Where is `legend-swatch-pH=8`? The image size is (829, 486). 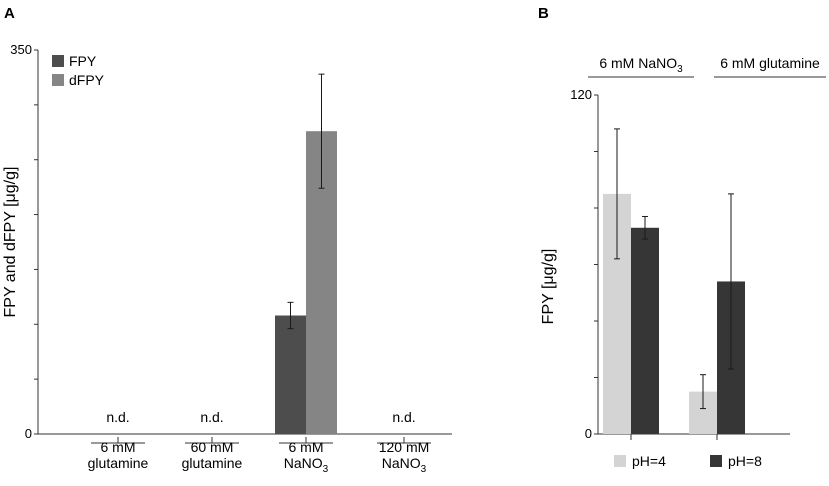
legend-swatch-pH=8 is located at coordinates (716, 461).